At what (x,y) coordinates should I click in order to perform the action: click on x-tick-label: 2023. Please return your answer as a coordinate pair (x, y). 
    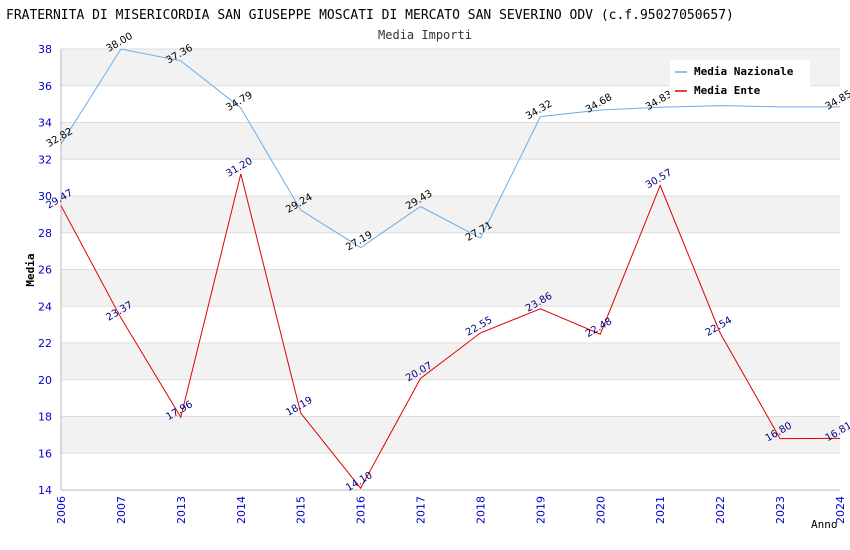
    Looking at the image, I should click on (780, 510).